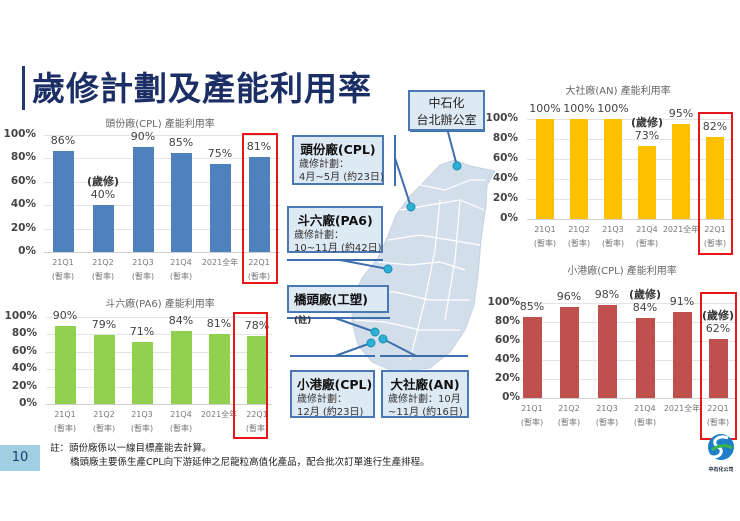 Image resolution: width=740 pixels, height=521 pixels. I want to click on toufen-value-label: 81%, so click(259, 147).